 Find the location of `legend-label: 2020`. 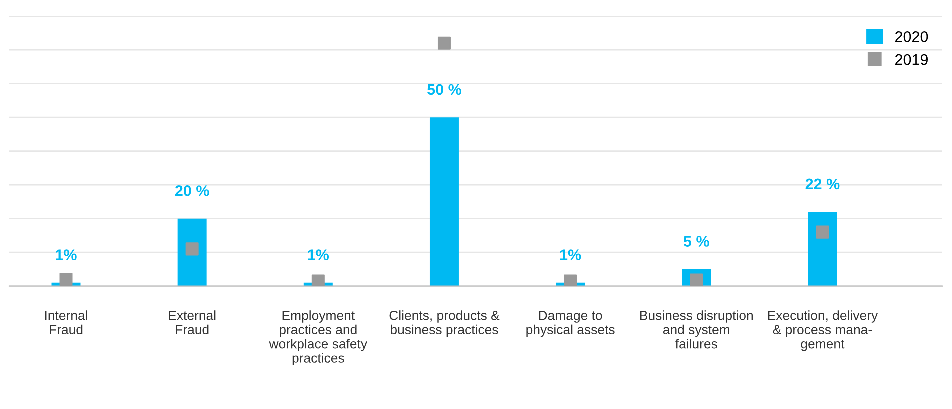

legend-label: 2020 is located at coordinates (912, 37).